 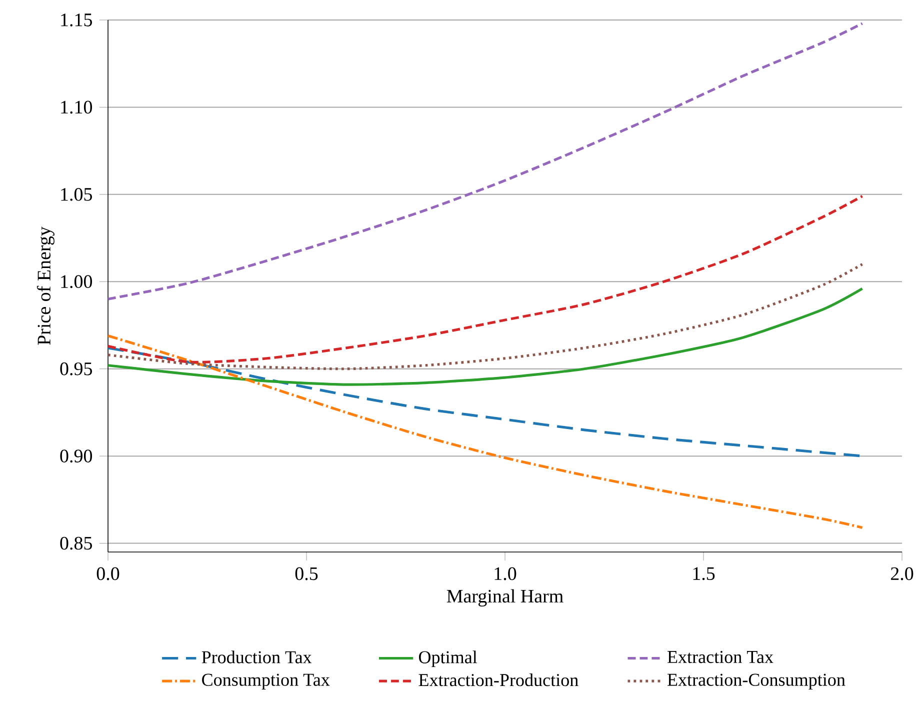 I want to click on legend-label: Production Tax, so click(x=257, y=657).